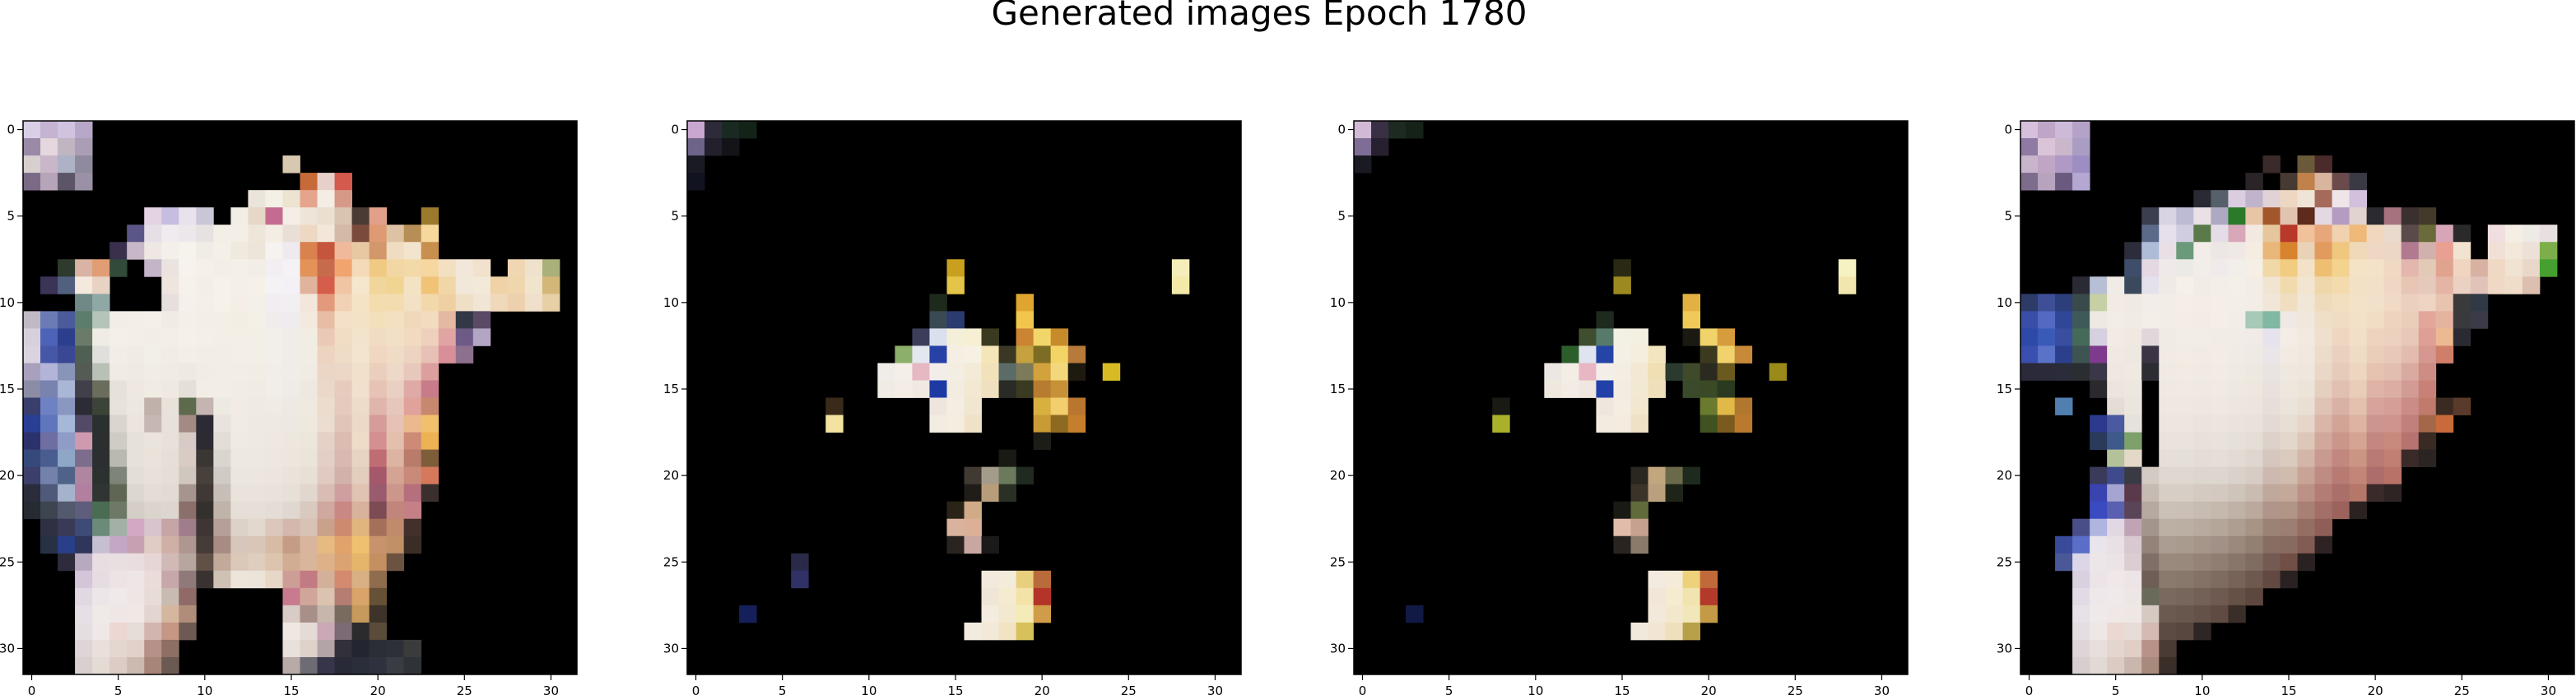 This screenshot has height=695, width=2576. I want to click on y-tick-label: 25, so click(1338, 561).